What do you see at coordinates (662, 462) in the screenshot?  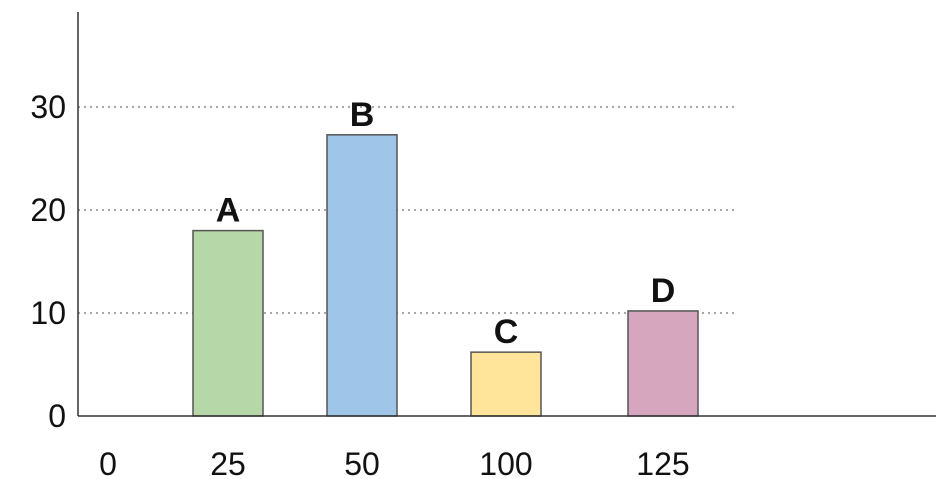 I see `x-tick-label: 125` at bounding box center [662, 462].